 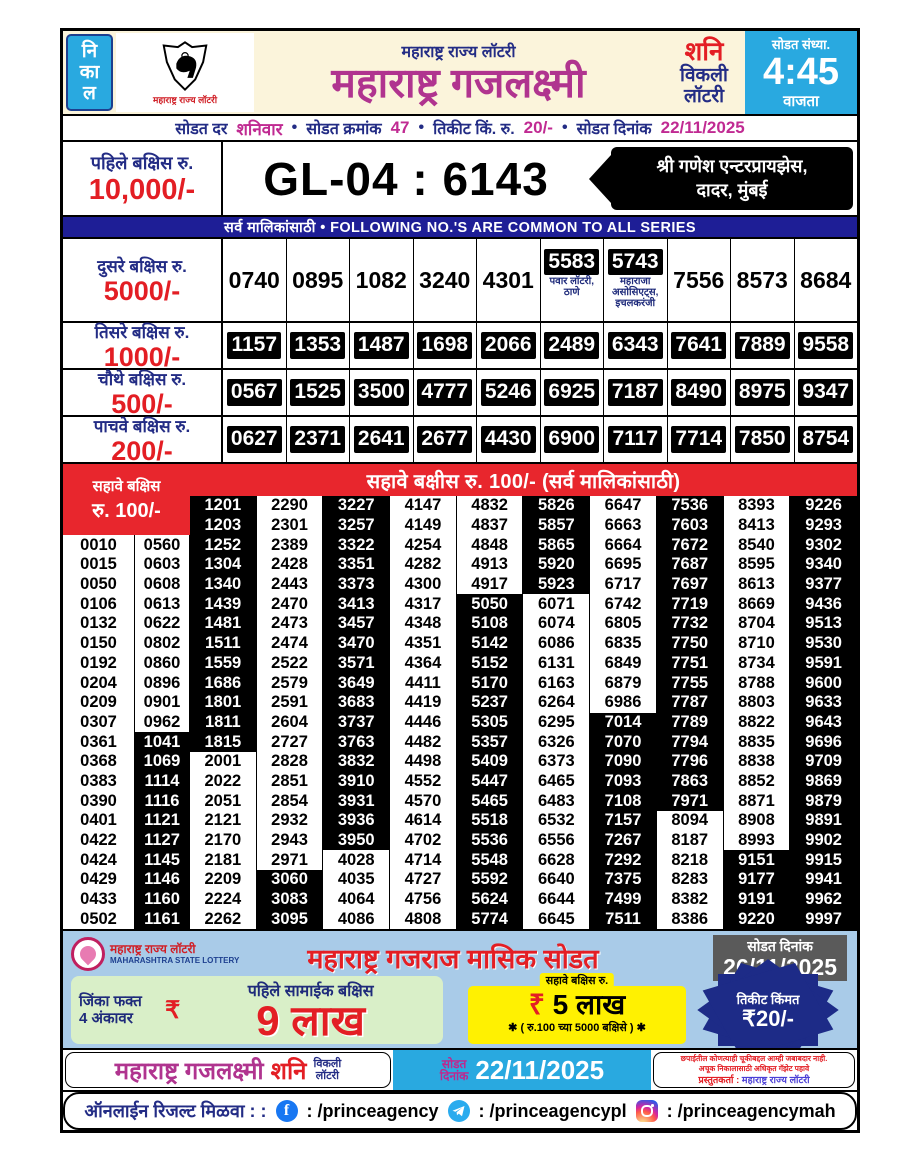 I want to click on sixth-prize-number: 5050, so click(x=490, y=604).